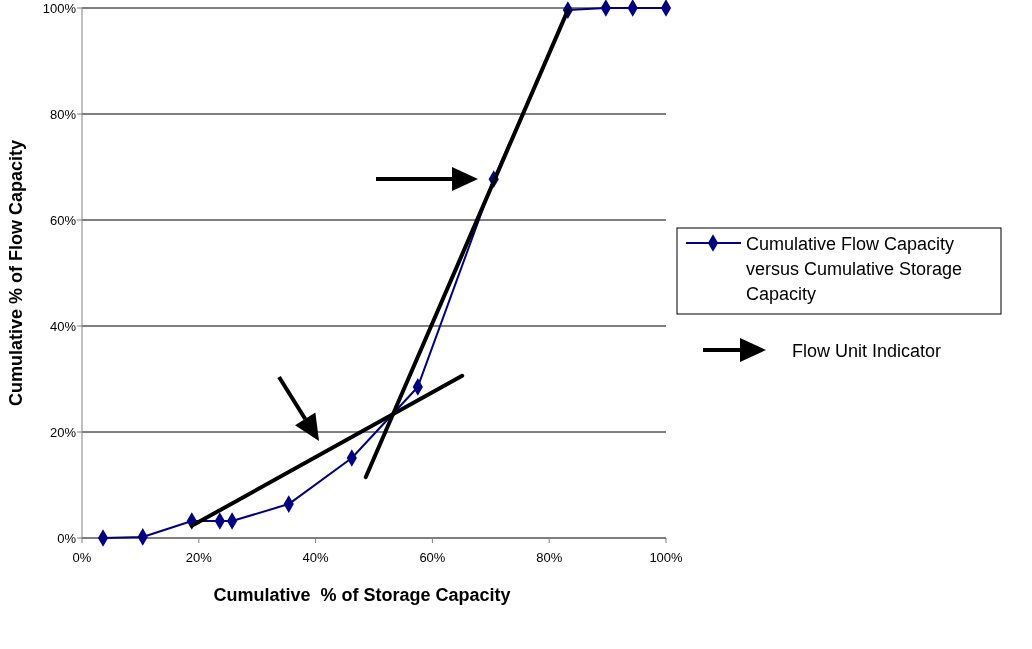 Image resolution: width=1032 pixels, height=649 pixels. What do you see at coordinates (854, 269) in the screenshot?
I see `legend-label: Cumulative Flow Capacity versus Cumulative Storage Capacity` at bounding box center [854, 269].